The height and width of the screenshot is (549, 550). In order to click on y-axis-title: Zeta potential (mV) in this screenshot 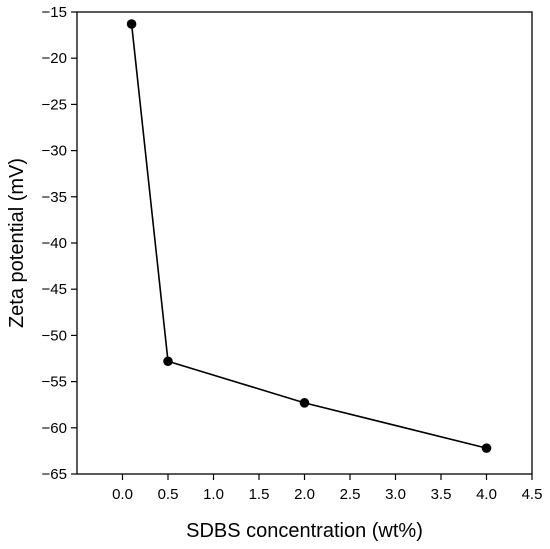, I will do `click(17, 243)`.